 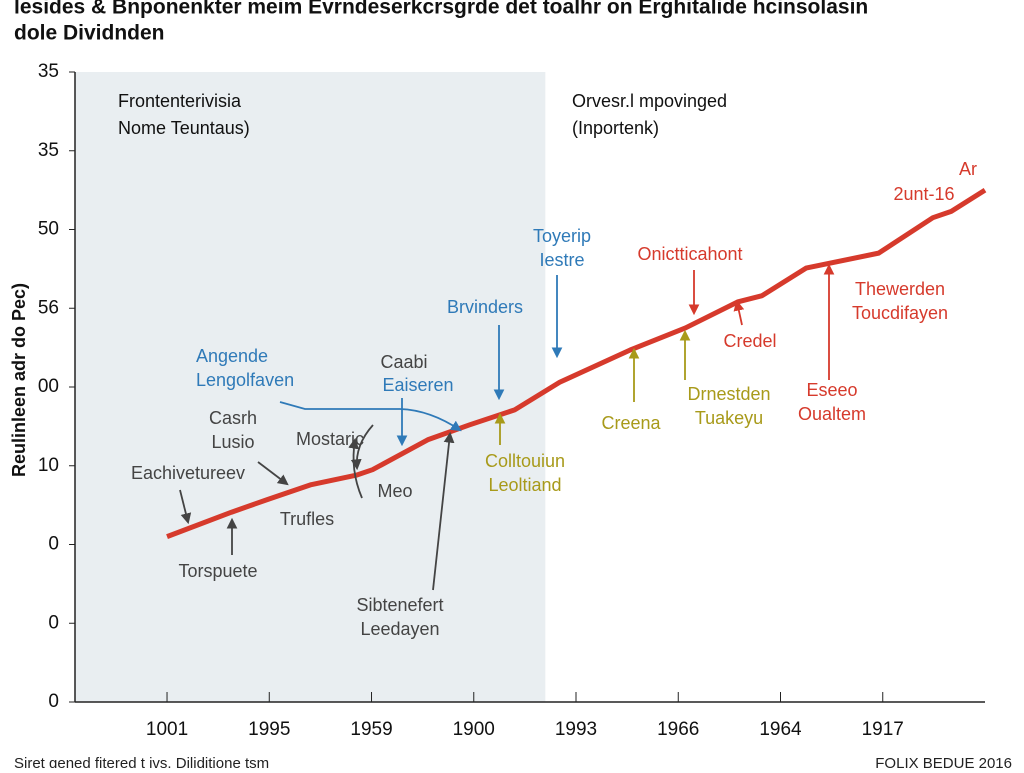 What do you see at coordinates (417, 385) in the screenshot?
I see `annotation: Eaiseren` at bounding box center [417, 385].